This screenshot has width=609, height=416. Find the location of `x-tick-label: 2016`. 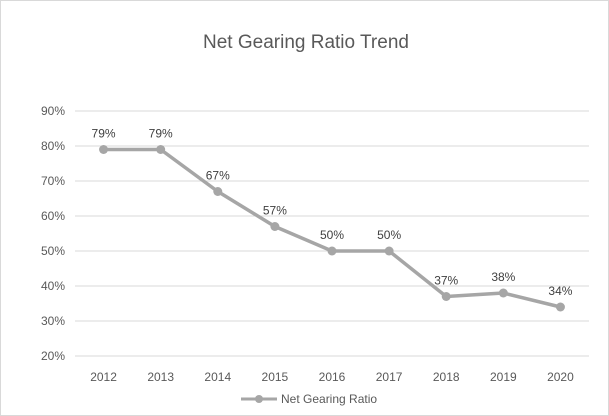

x-tick-label: 2016 is located at coordinates (332, 377).